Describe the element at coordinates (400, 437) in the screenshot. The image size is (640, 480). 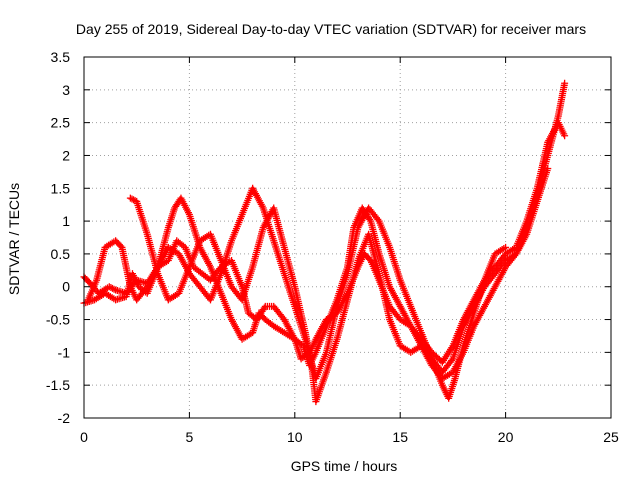
I see `x-tick-label: 15` at that location.